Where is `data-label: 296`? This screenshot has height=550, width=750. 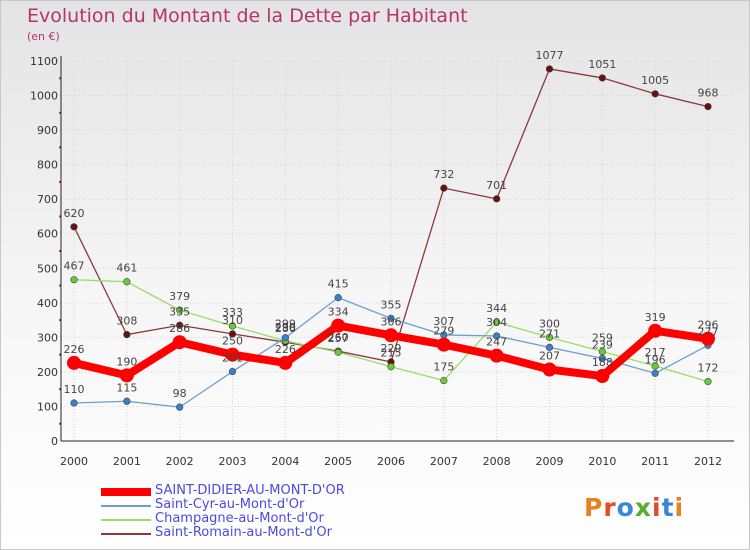 data-label: 296 is located at coordinates (708, 325).